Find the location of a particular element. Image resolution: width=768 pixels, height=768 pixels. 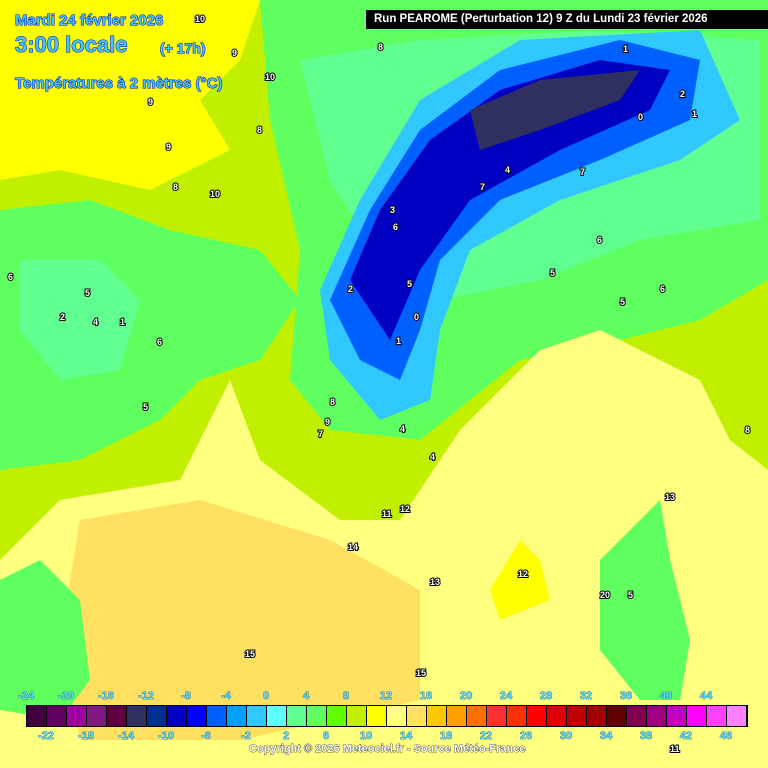

temperature-label: 14 is located at coordinates (353, 547).